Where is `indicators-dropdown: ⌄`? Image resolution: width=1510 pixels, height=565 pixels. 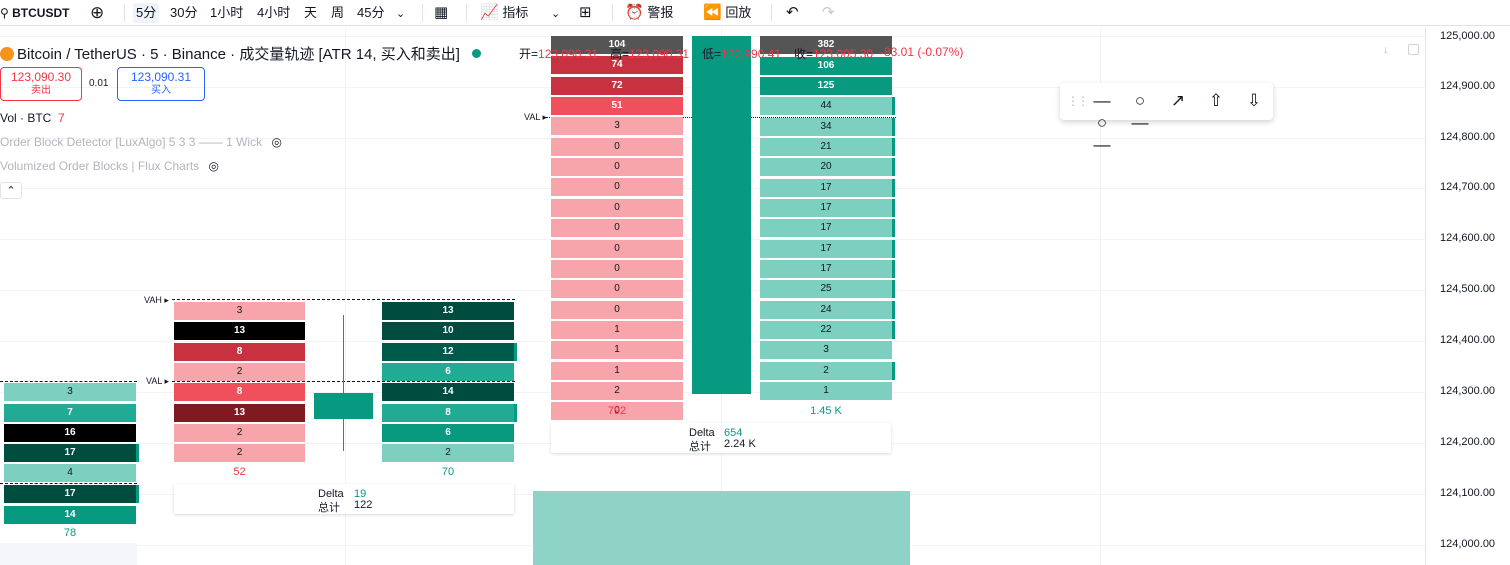
indicators-dropdown: ⌄ is located at coordinates (555, 13).